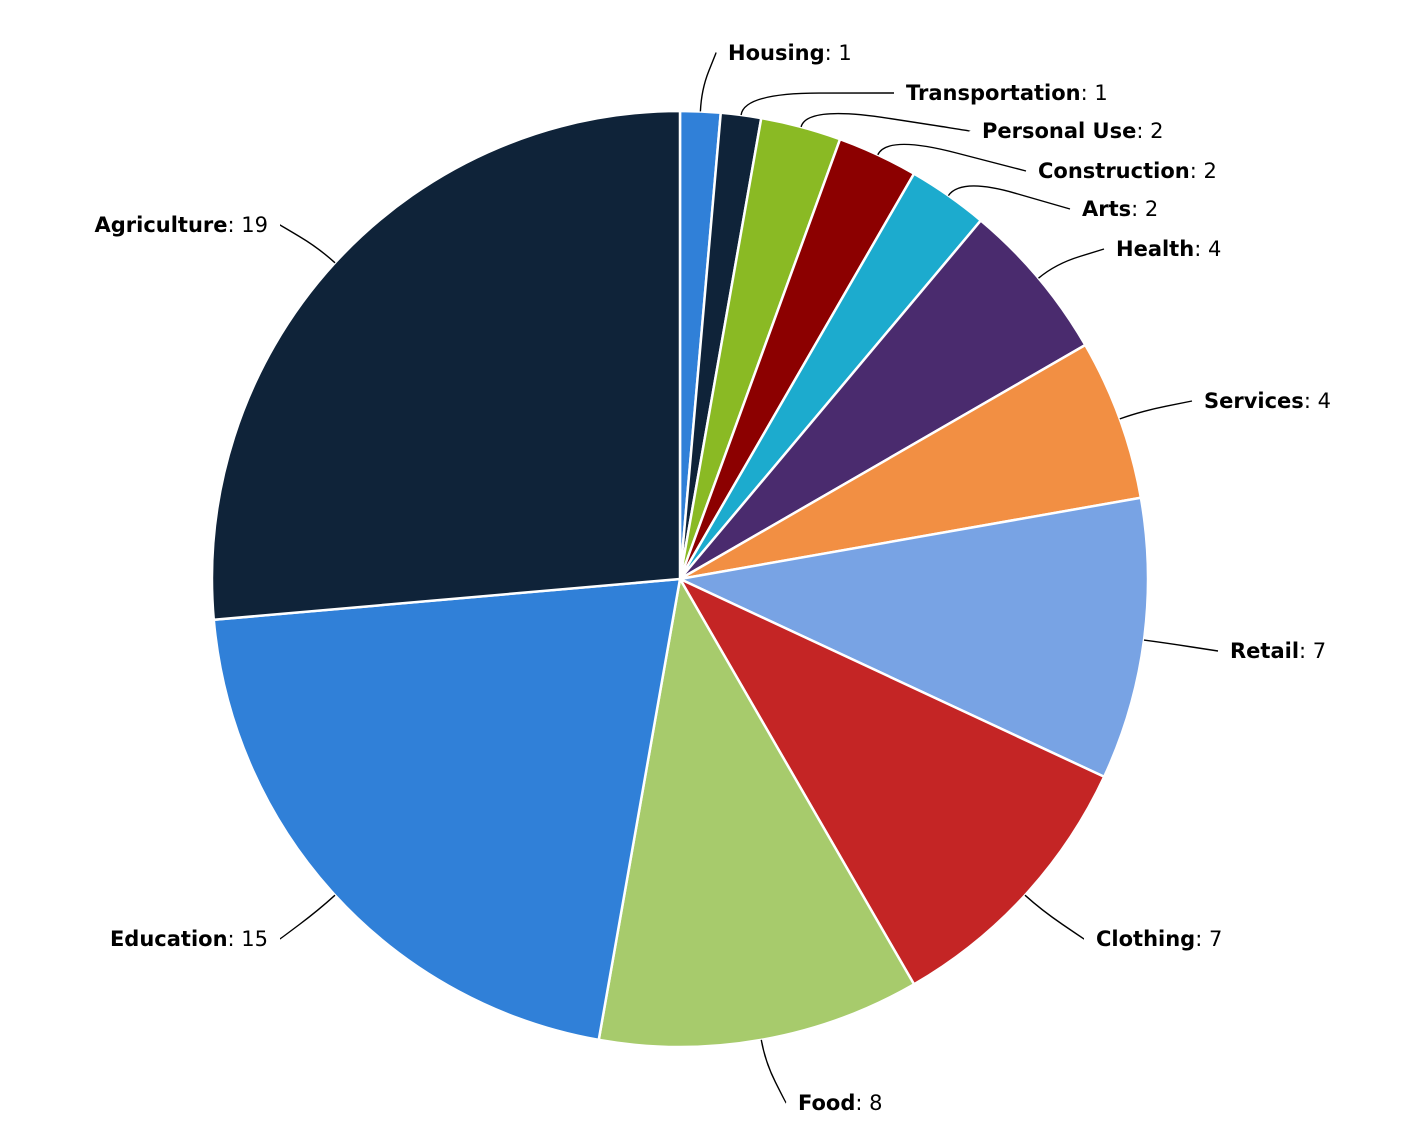 This screenshot has height=1130, width=1420. Describe the element at coordinates (248, 225) in the screenshot. I see `data-label-value: : 19` at that location.